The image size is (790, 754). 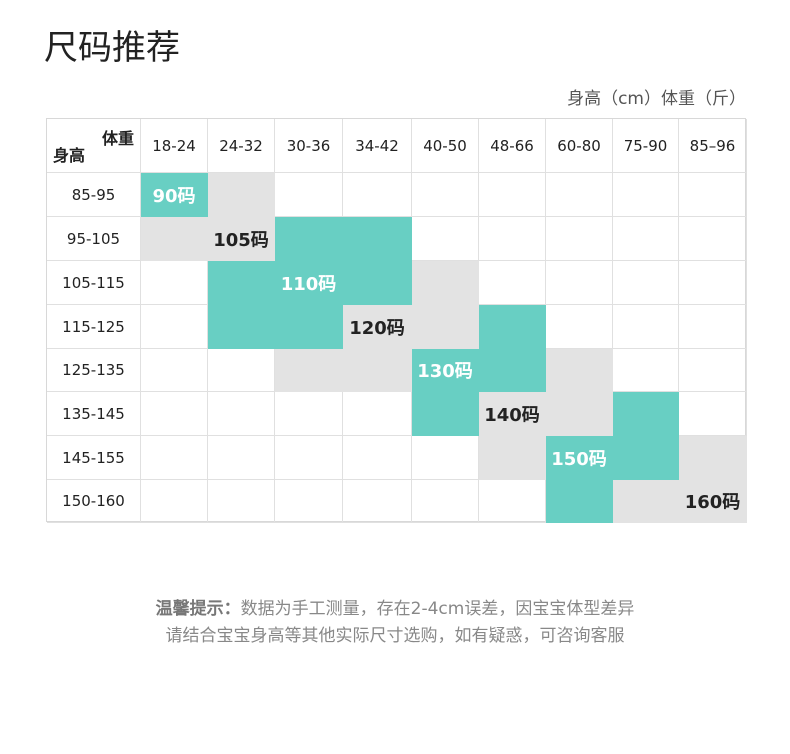 I want to click on corner-cell: 体重 身高, so click(x=94, y=146).